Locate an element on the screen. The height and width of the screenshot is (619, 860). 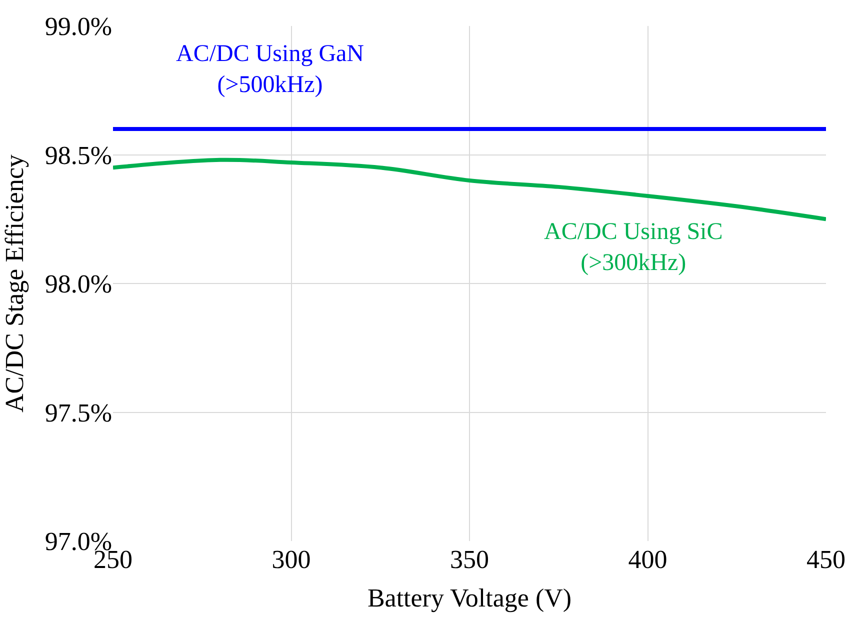
x-tick-label: 400 is located at coordinates (648, 559).